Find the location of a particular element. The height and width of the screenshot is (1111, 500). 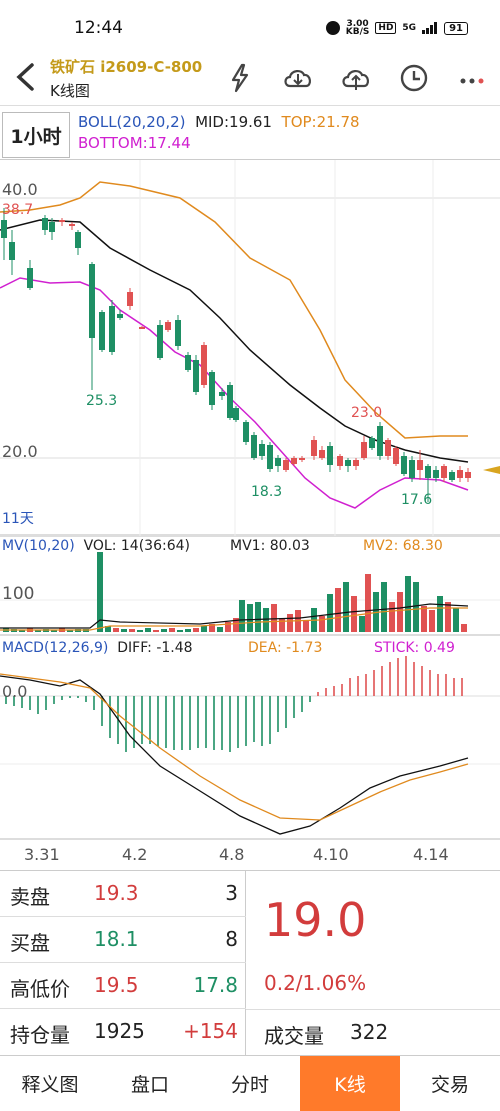

volume-header: MV(10,20) VOL: 14(36:64) is located at coordinates (96, 546).